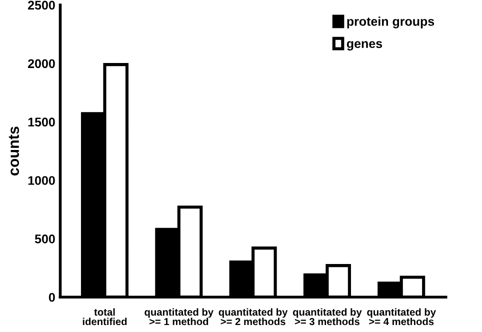 Image resolution: width=482 pixels, height=332 pixels. What do you see at coordinates (41, 63) in the screenshot?
I see `y-tick-label: 2000` at bounding box center [41, 63].